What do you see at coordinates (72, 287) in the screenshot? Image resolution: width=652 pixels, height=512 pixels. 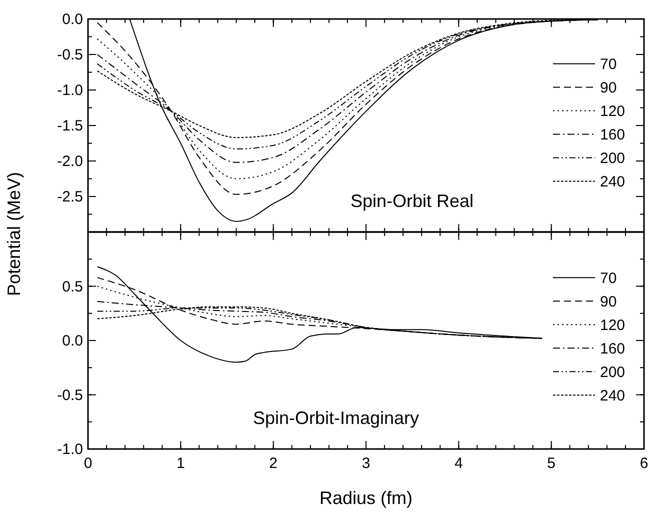 I see `y-tick-label: 0.5` at bounding box center [72, 287].